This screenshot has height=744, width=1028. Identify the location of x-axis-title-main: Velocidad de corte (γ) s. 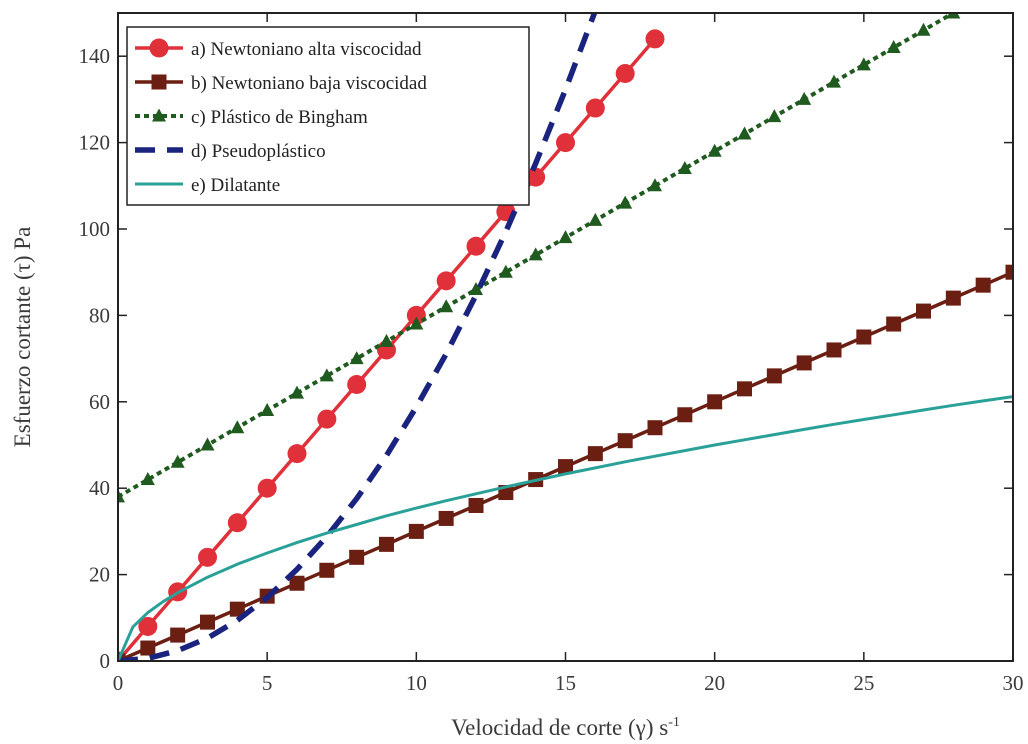
(559, 727).